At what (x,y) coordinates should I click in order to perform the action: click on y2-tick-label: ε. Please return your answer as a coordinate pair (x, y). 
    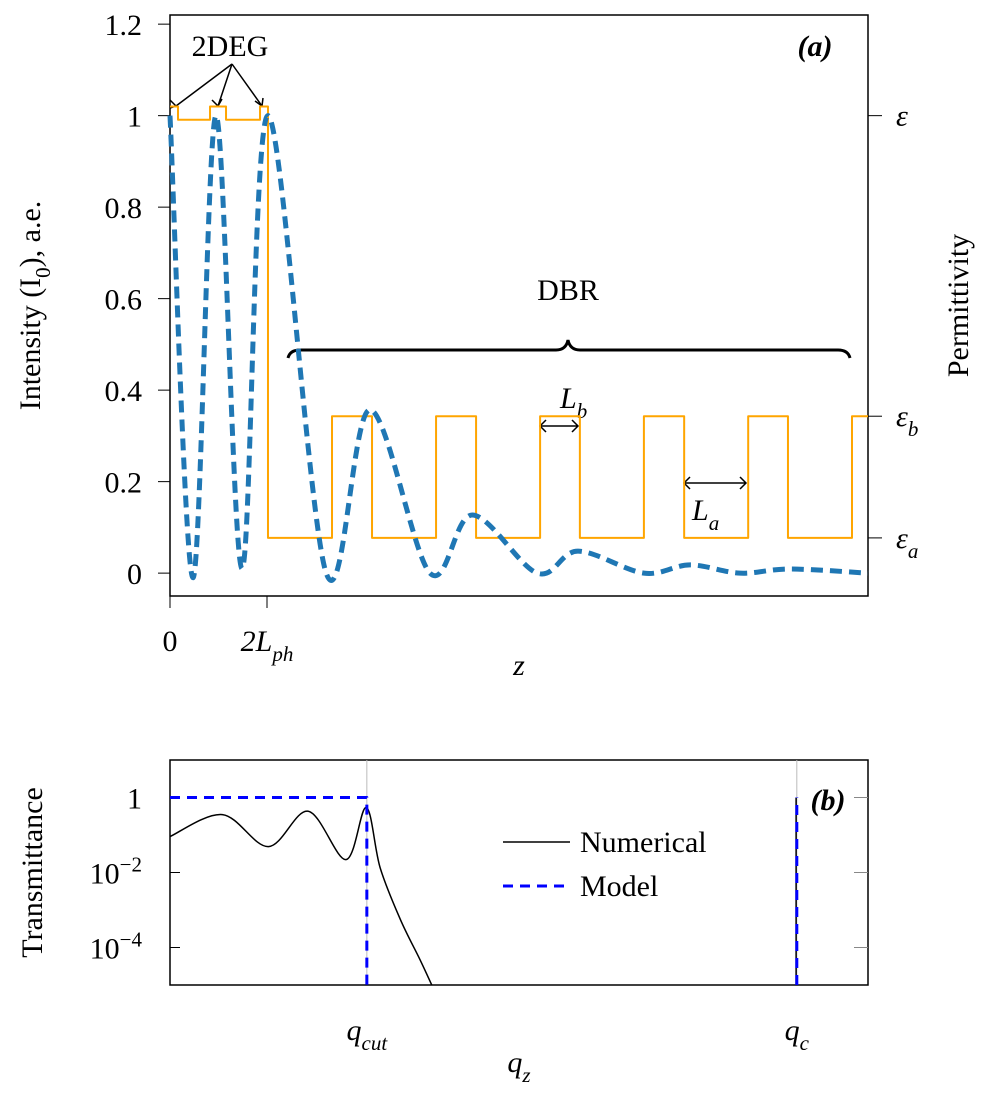
    Looking at the image, I should click on (902, 116).